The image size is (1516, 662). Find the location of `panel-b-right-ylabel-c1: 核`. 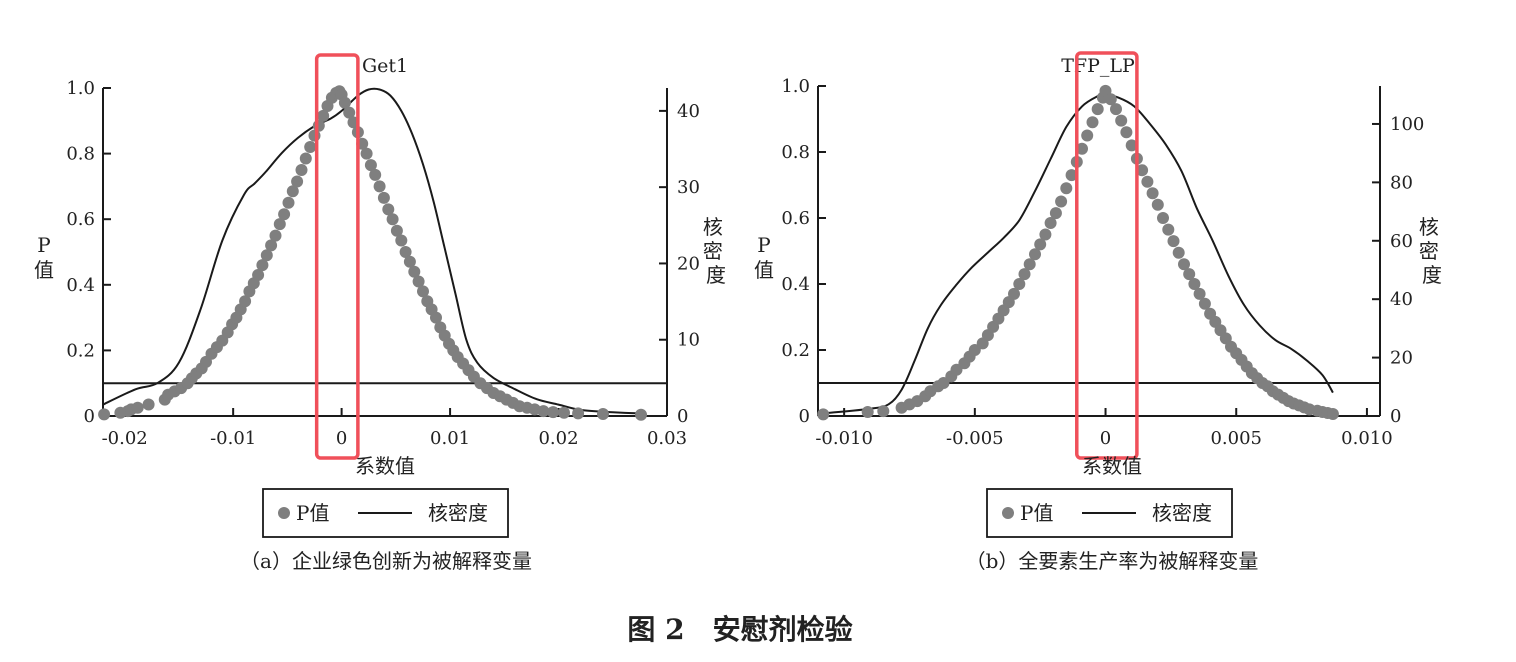

panel-b-right-ylabel-c1: 核 is located at coordinates (1429, 227).